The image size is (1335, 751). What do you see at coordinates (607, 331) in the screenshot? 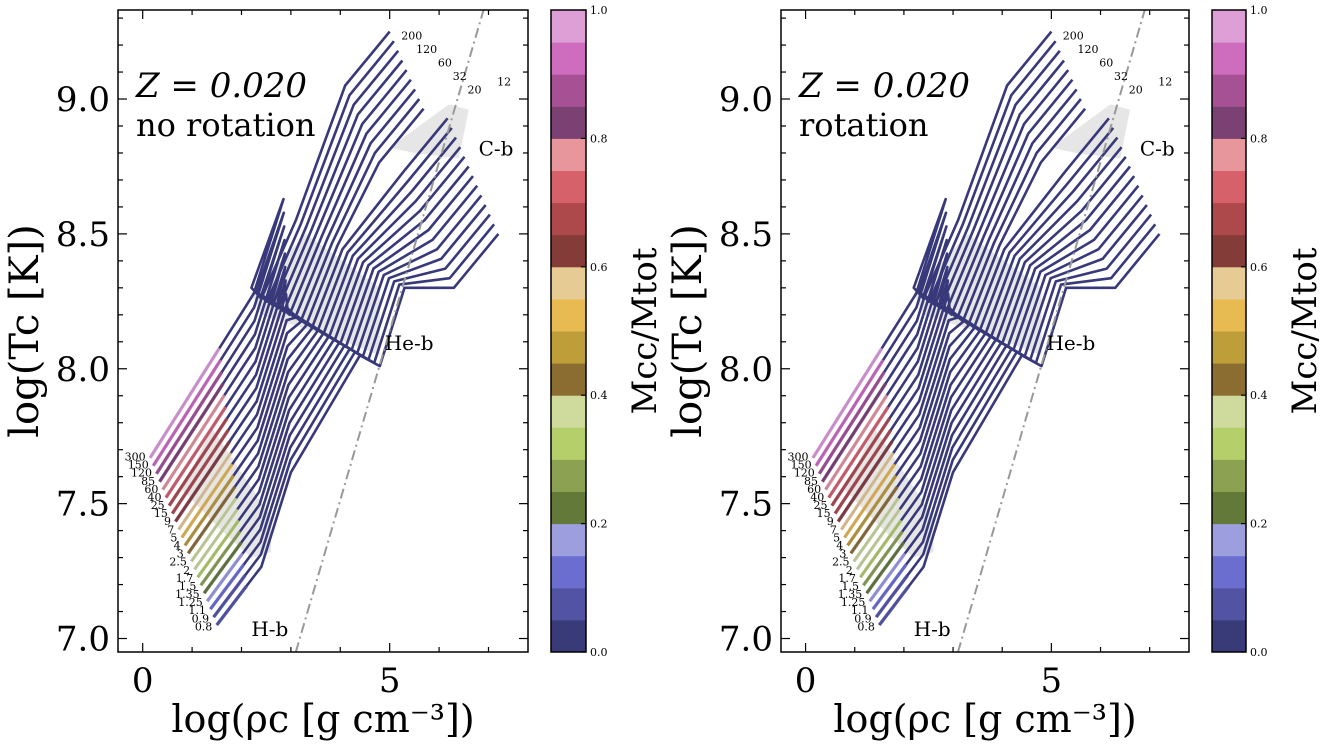
I see `colorbar-1: 0.0 0.2 0.4 0.6 0.8 1.0 Mcc/Mtot` at bounding box center [607, 331].